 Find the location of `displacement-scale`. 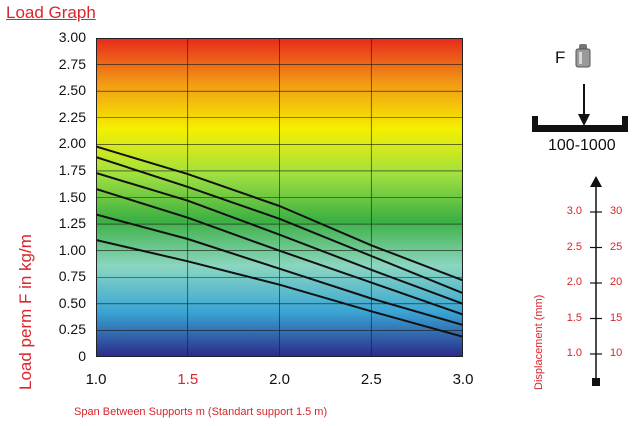

displacement-scale is located at coordinates (596, 281).